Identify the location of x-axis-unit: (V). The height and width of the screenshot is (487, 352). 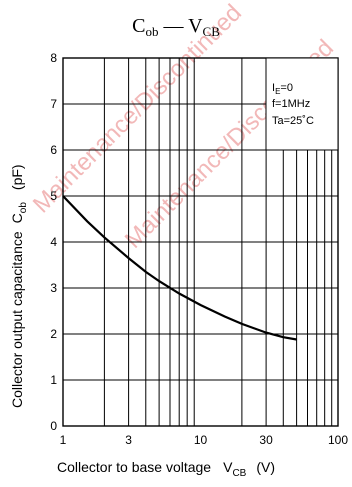
(265, 467).